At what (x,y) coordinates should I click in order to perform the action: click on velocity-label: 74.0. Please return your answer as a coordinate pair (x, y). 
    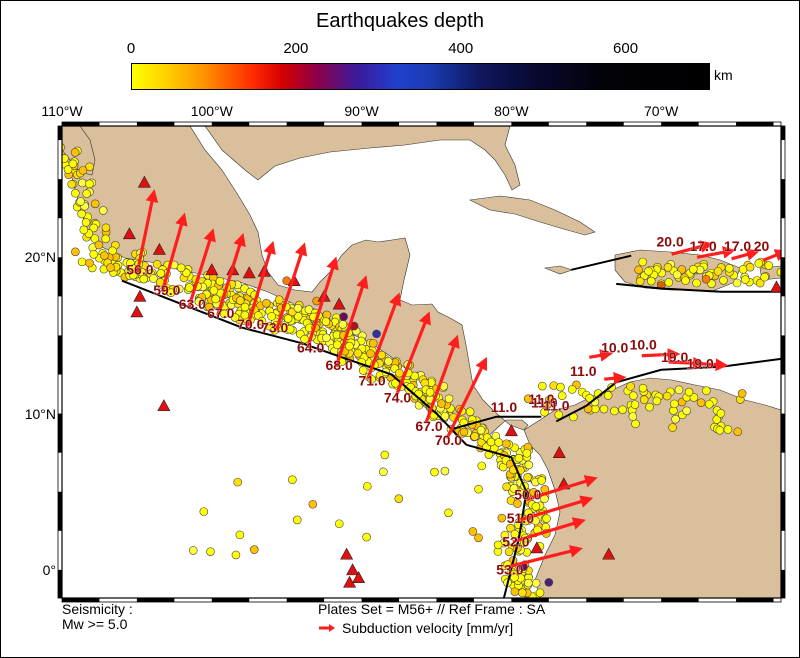
    Looking at the image, I should click on (397, 398).